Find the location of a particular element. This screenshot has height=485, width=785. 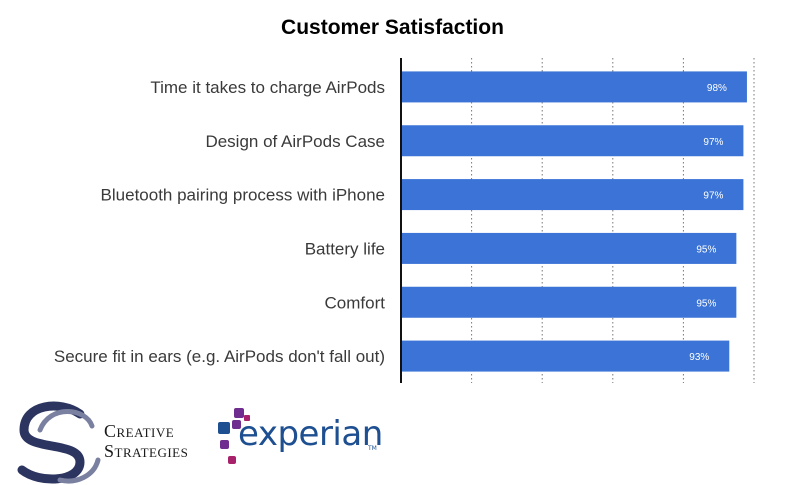

category-label: Bluetooth pairing process with iPhone is located at coordinates (243, 195).